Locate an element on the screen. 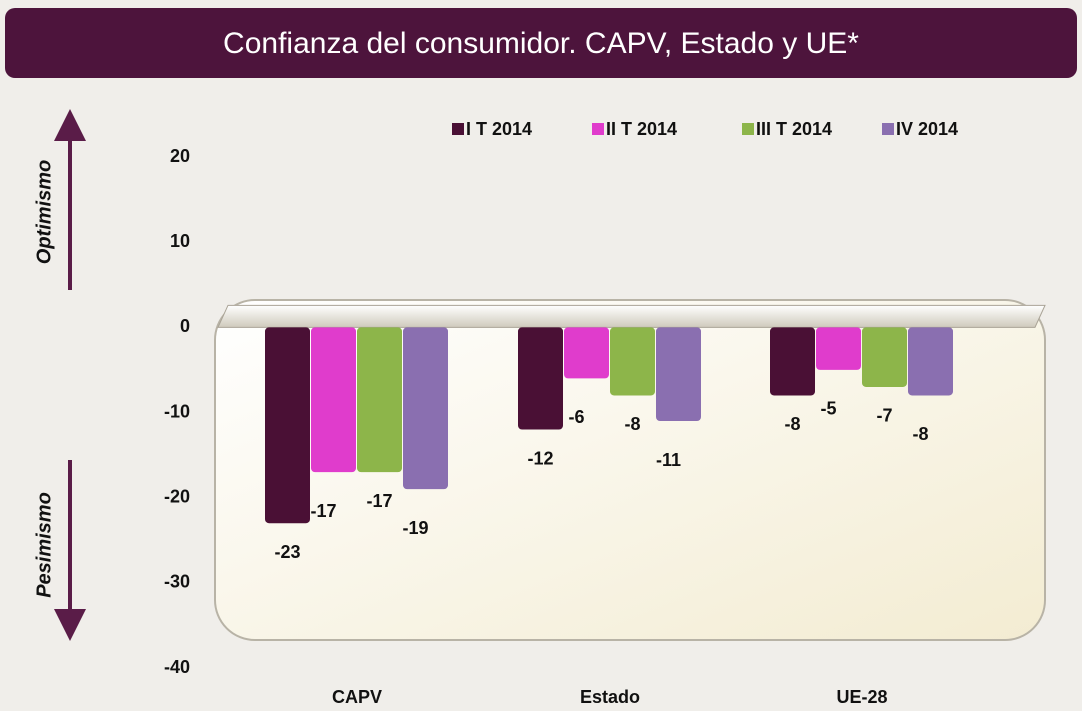 This screenshot has width=1082, height=711. legend-label: II T 2014 is located at coordinates (641, 129).